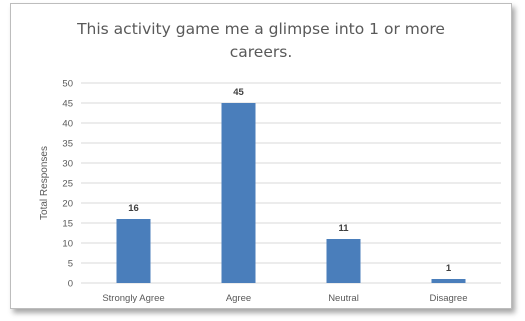 The image size is (525, 321). I want to click on y-tick-label: 45, so click(67, 104).